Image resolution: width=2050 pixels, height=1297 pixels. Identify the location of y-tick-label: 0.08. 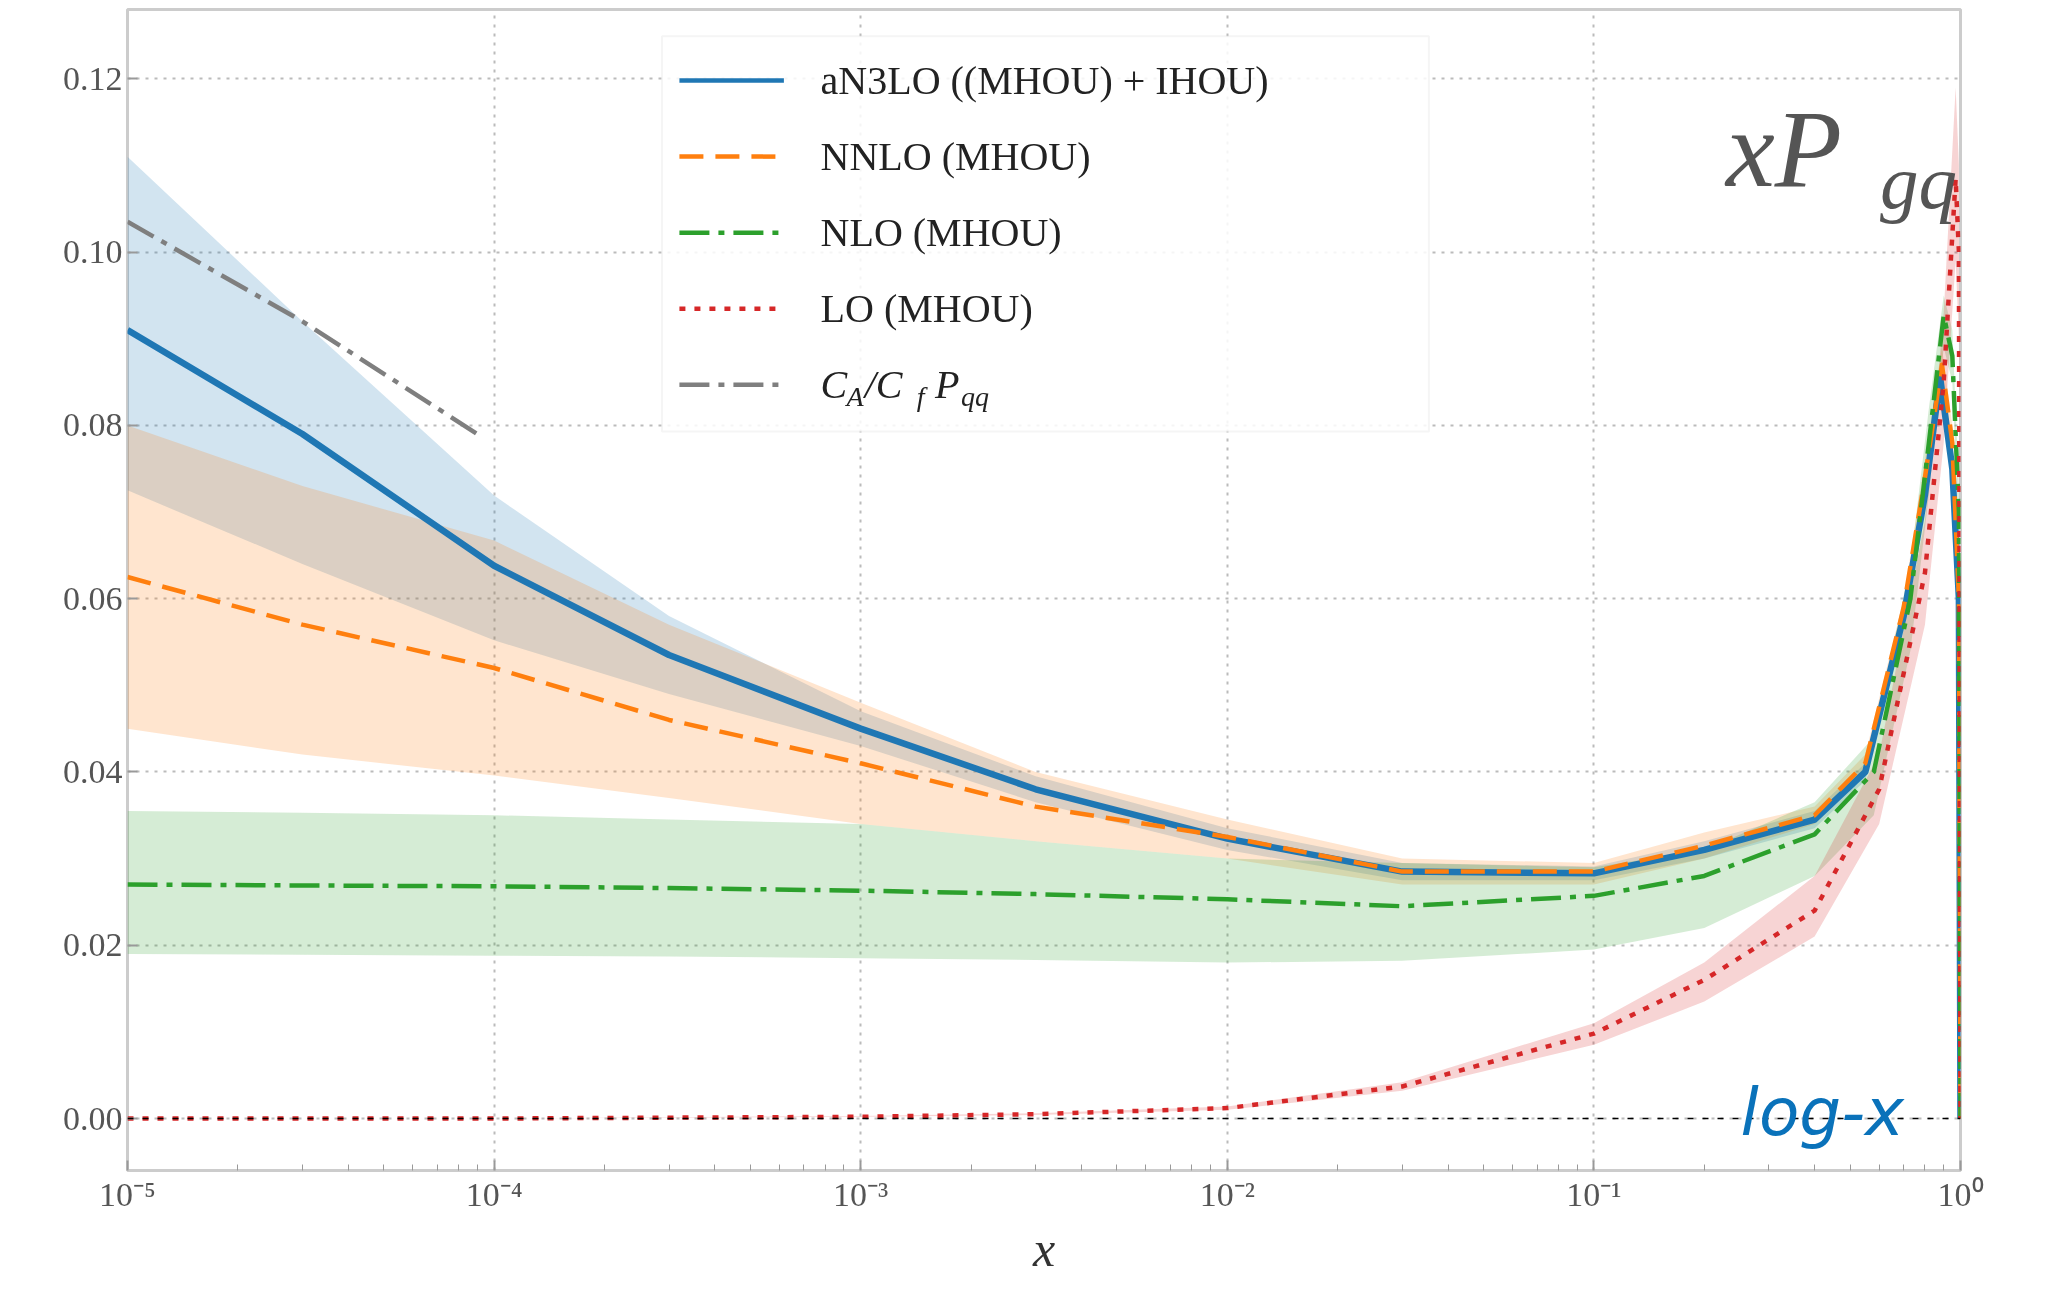
(93, 425).